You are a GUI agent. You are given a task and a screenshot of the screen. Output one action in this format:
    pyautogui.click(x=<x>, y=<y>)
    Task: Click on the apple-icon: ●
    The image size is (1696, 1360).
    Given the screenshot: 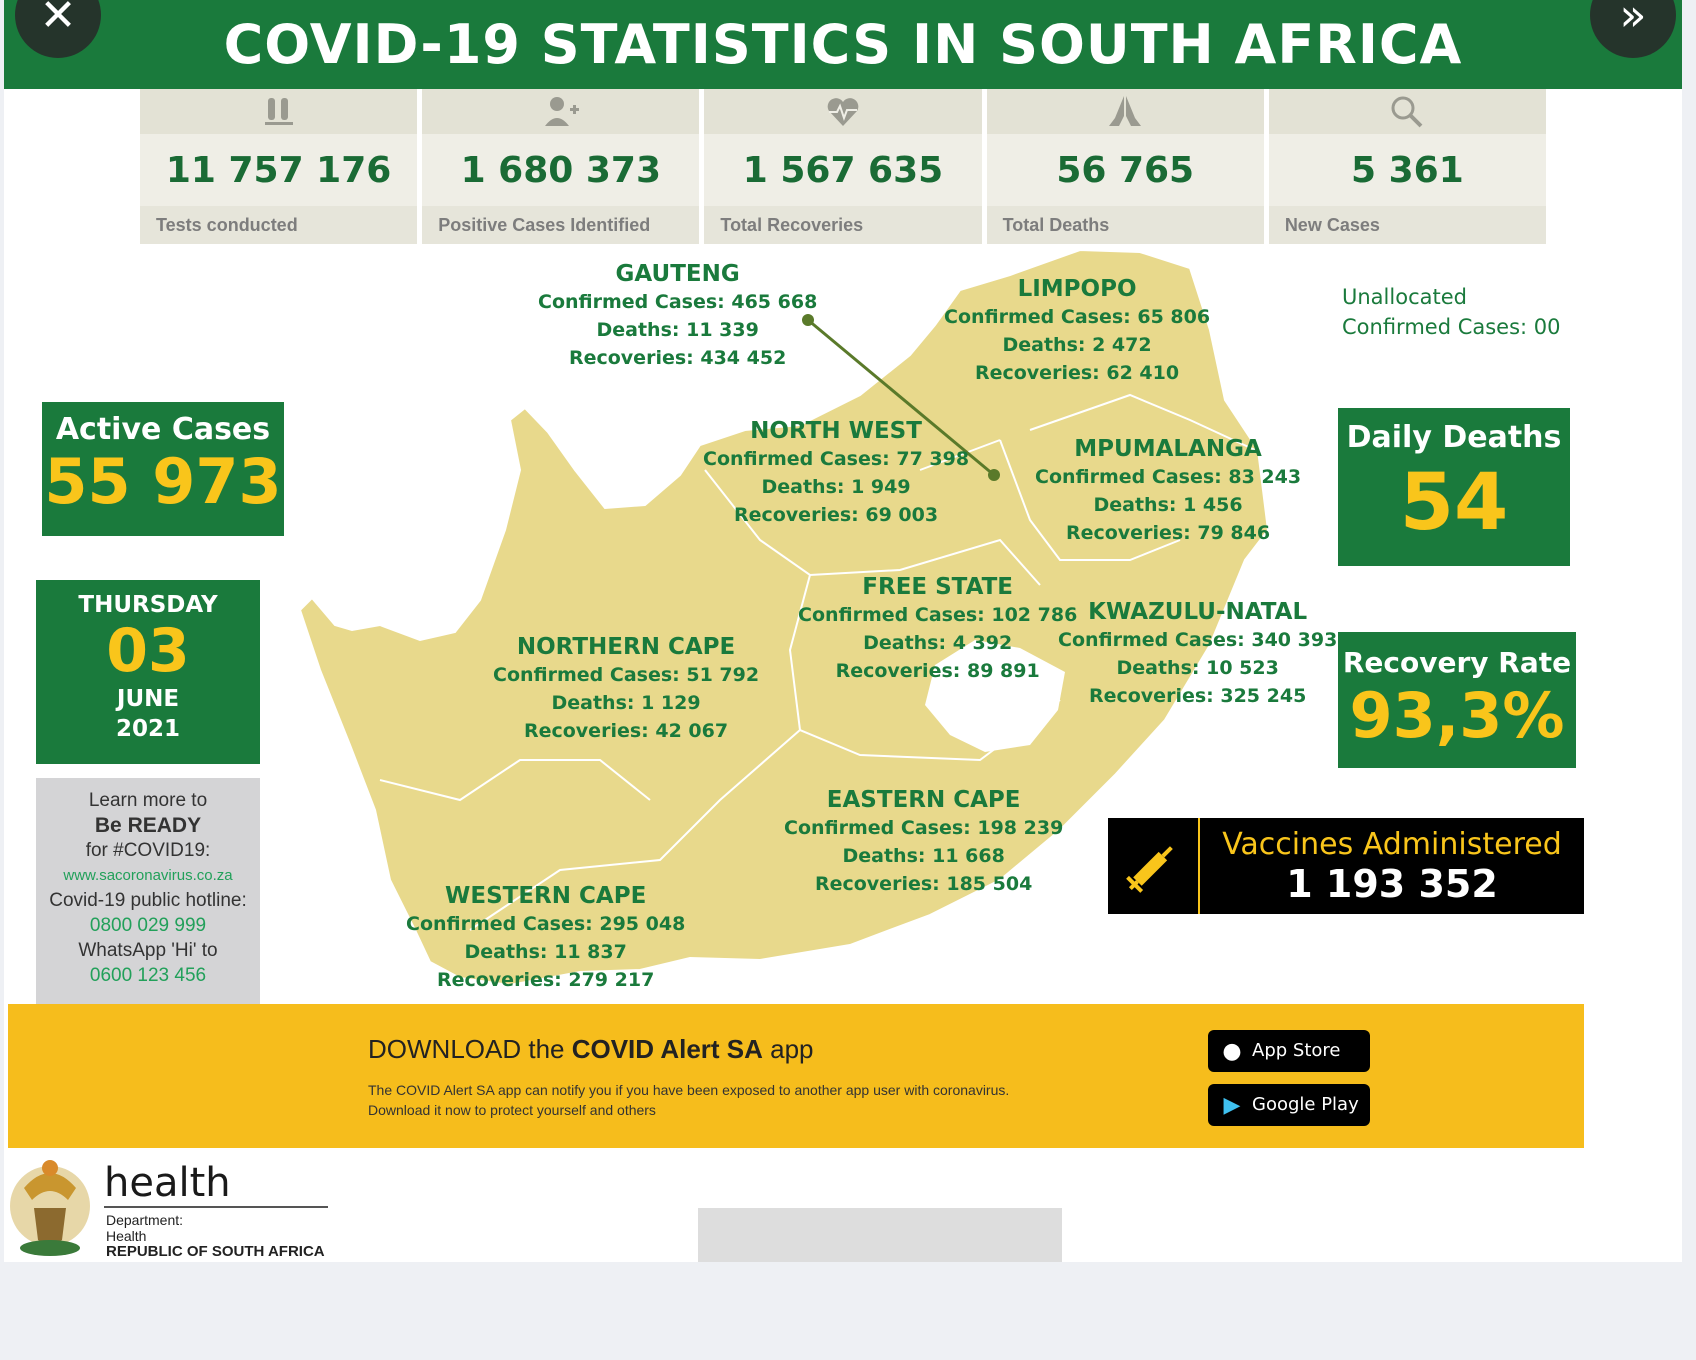 What is the action you would take?
    pyautogui.click(x=1232, y=1051)
    